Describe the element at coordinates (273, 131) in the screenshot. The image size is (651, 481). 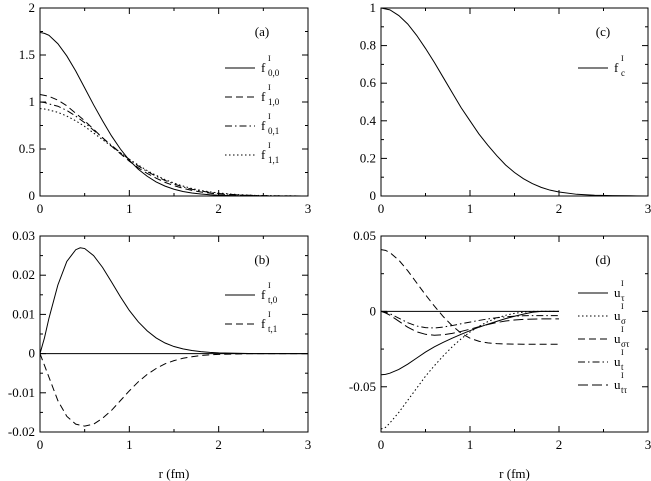
I see `legend-subscript: 0,1` at that location.